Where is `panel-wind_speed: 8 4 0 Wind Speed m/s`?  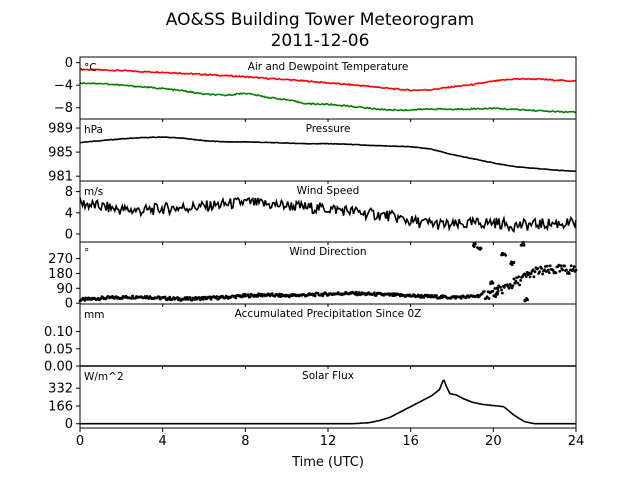
panel-wind_speed: 8 4 0 Wind Speed m/s is located at coordinates (321, 212).